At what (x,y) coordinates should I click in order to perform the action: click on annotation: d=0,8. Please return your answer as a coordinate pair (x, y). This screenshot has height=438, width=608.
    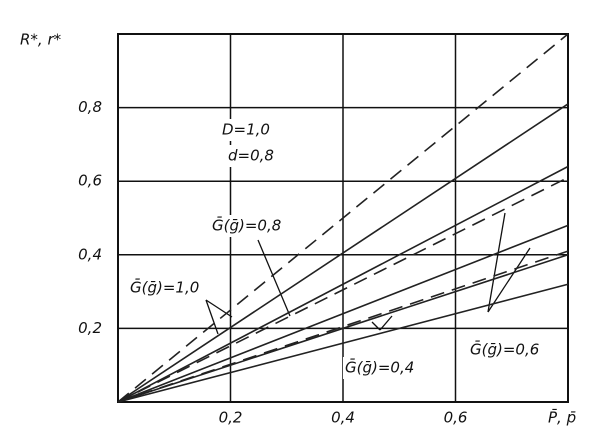
    Looking at the image, I should click on (251, 156).